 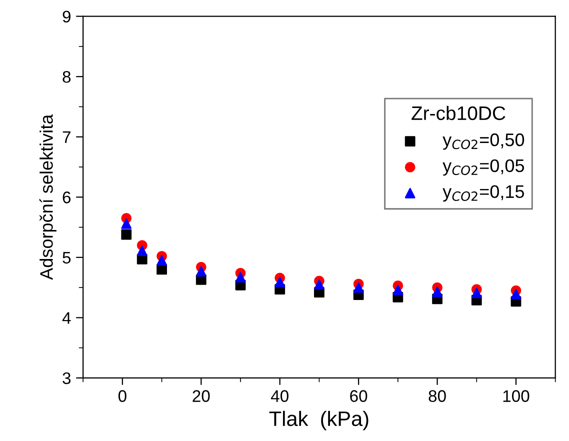 I want to click on y-tick-label: 4, so click(x=66, y=318).